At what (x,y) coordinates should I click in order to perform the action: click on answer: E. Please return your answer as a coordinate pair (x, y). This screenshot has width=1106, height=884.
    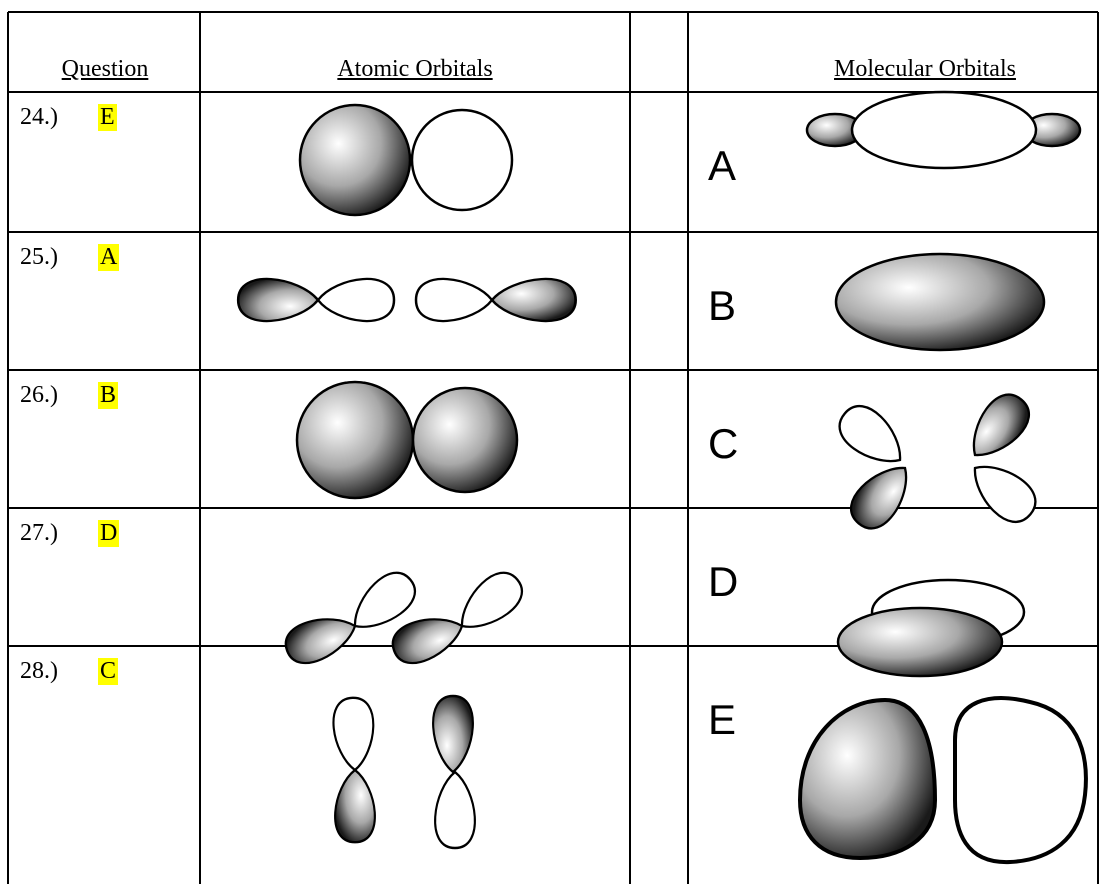
    Looking at the image, I should click on (107, 117).